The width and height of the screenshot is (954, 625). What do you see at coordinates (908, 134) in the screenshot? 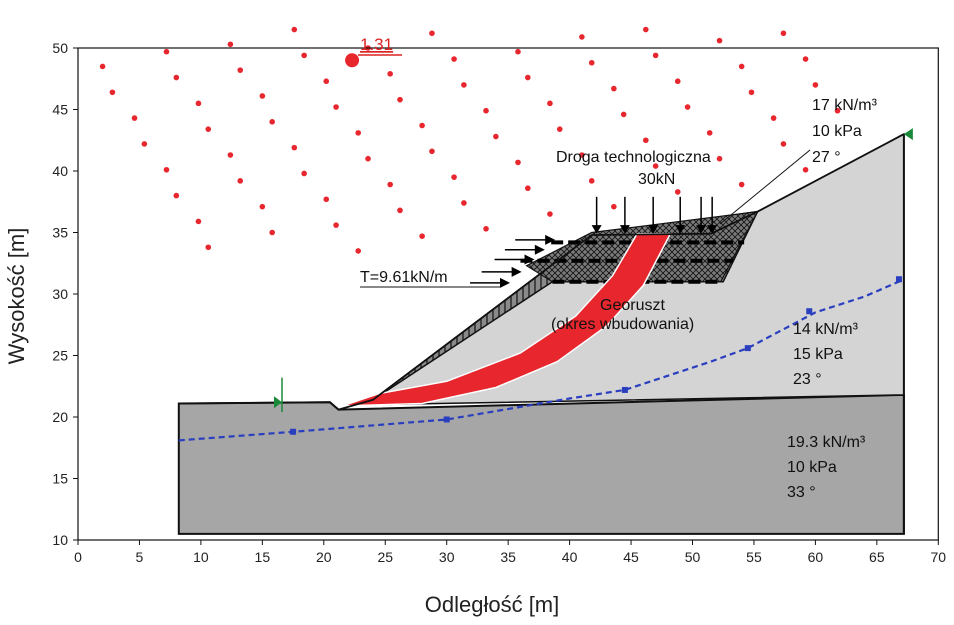
I see `right-marker-flag` at bounding box center [908, 134].